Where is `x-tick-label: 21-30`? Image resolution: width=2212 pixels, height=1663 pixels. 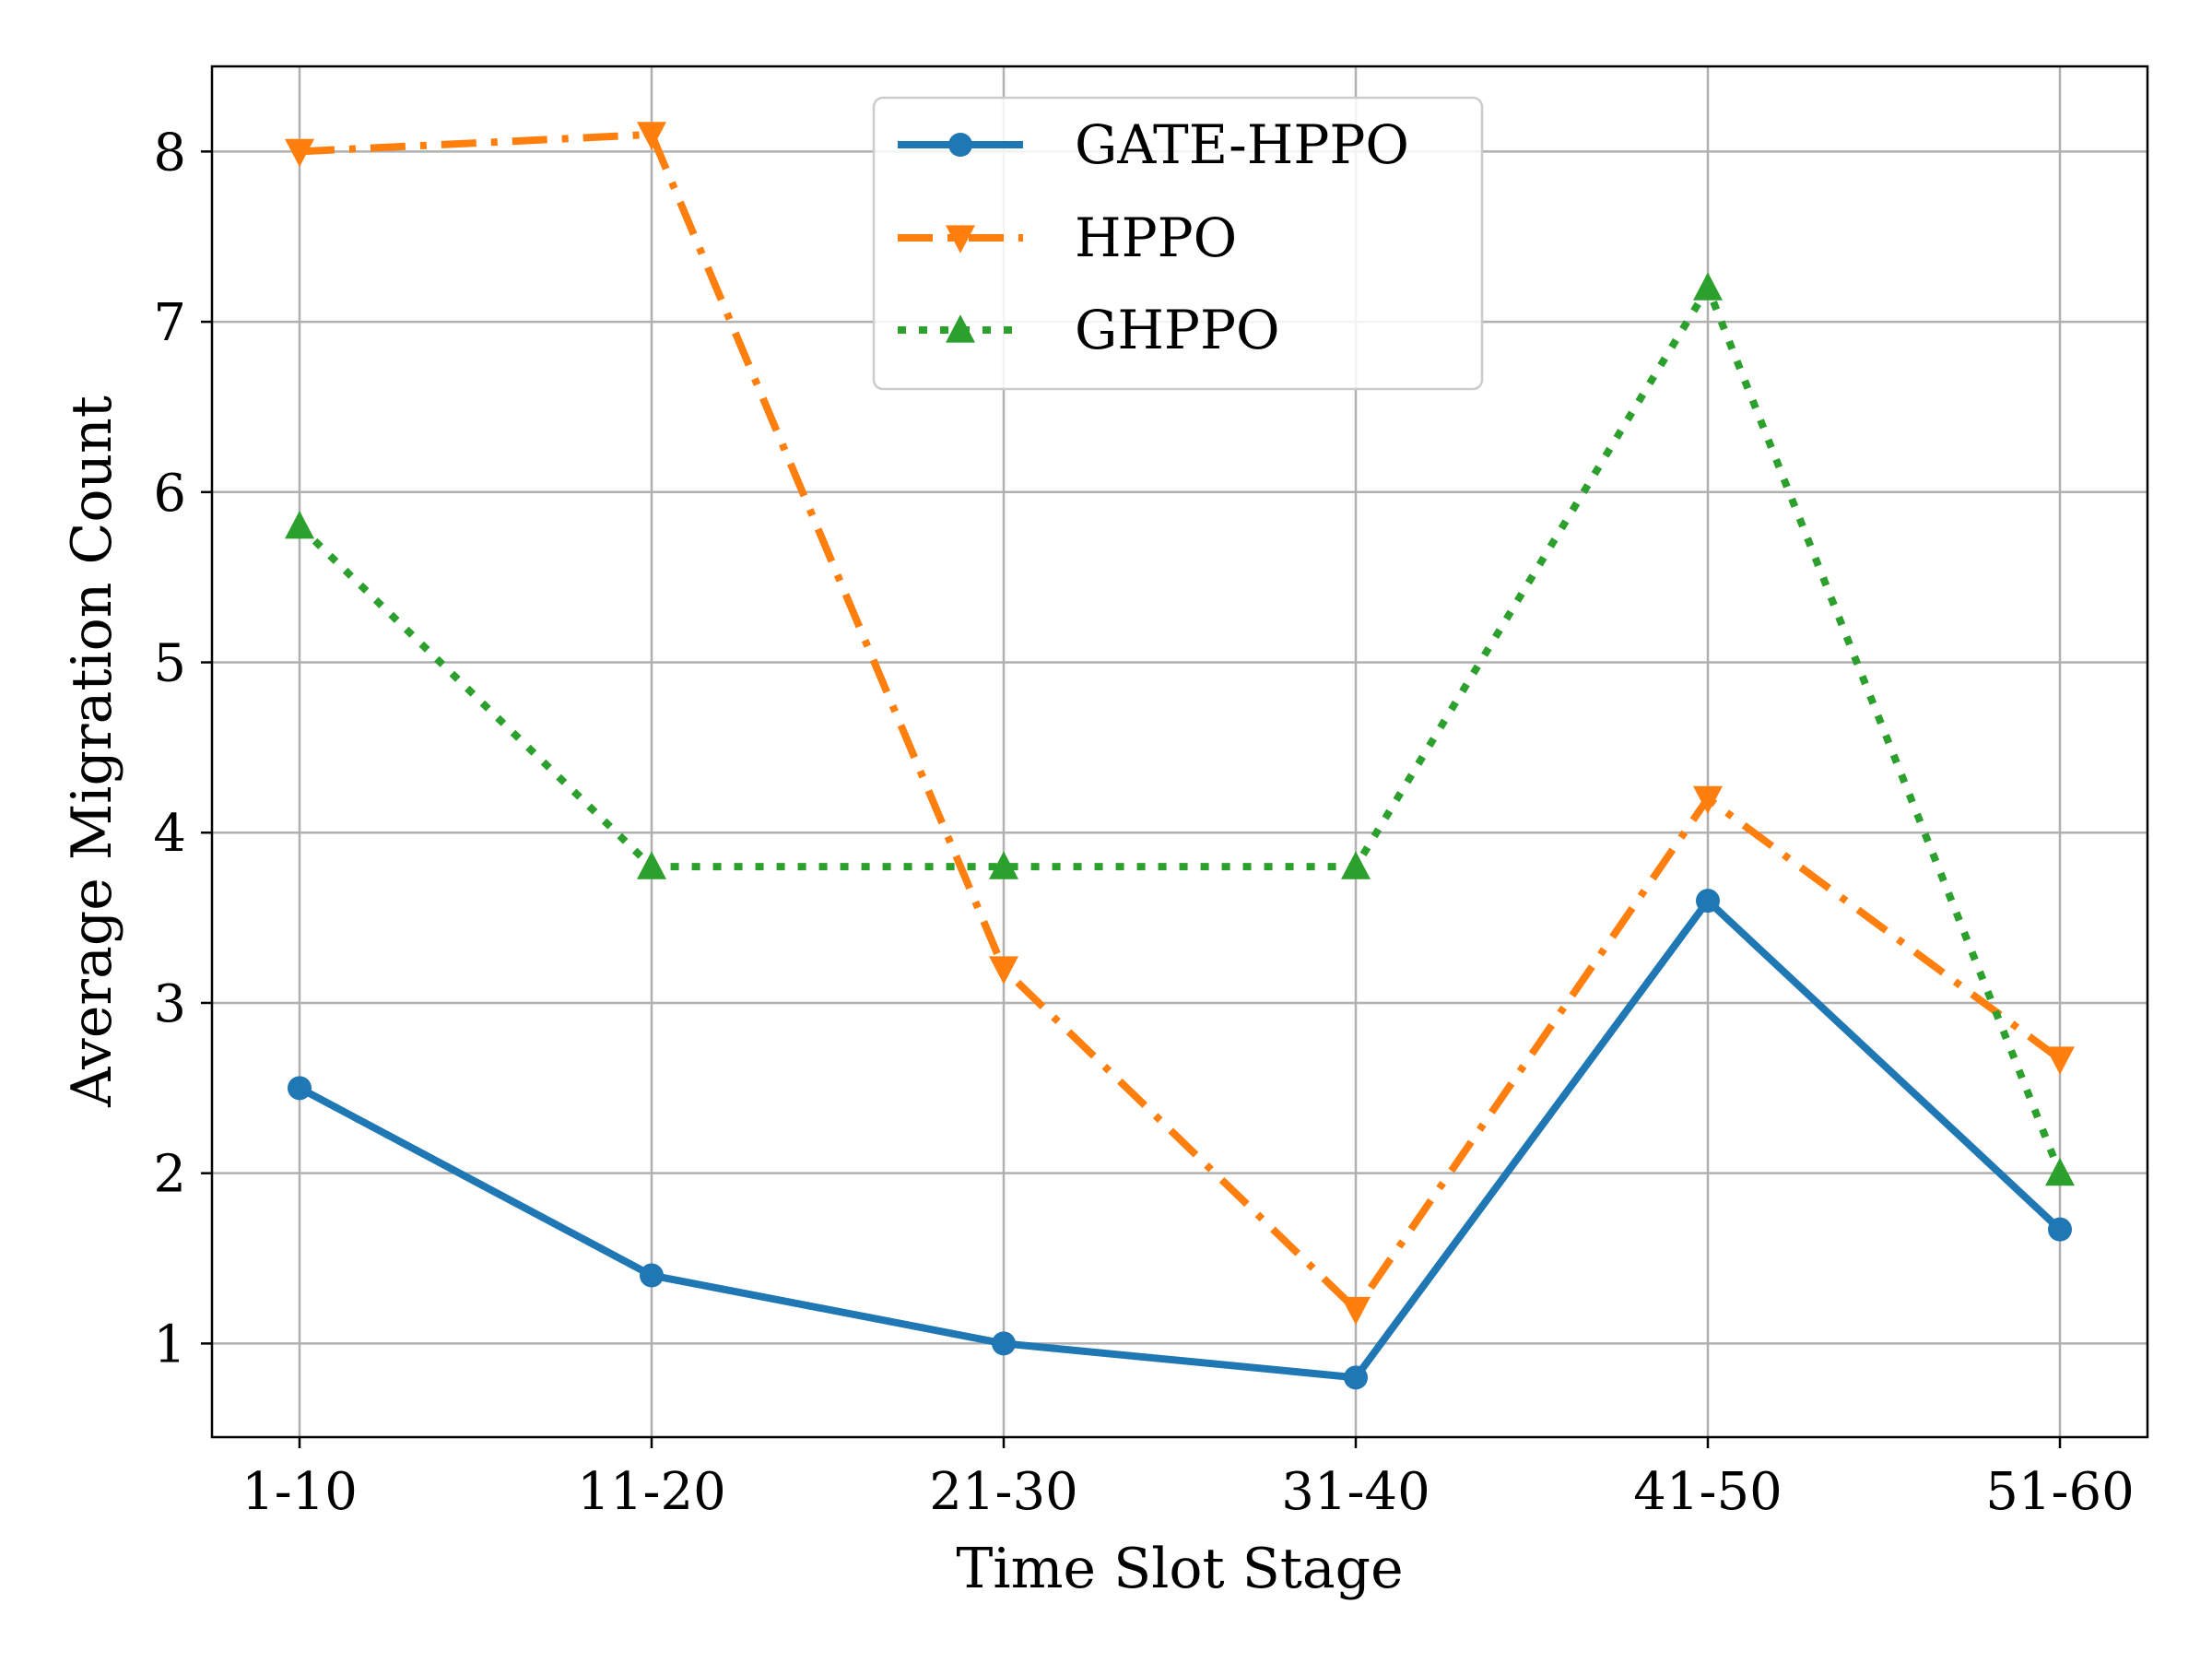 x-tick-label: 21-30 is located at coordinates (1003, 1492).